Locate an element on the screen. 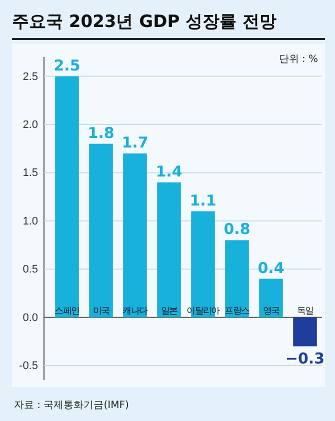  y-tick-label: 1.5 is located at coordinates (30, 173).